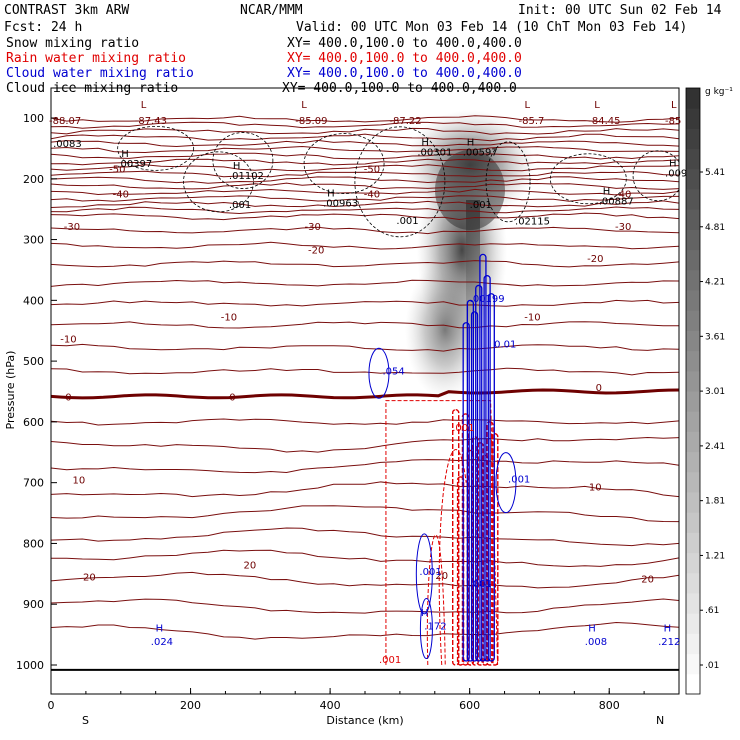 The image size is (740, 740). I want to click on y-tick-label: 400, so click(33, 300).